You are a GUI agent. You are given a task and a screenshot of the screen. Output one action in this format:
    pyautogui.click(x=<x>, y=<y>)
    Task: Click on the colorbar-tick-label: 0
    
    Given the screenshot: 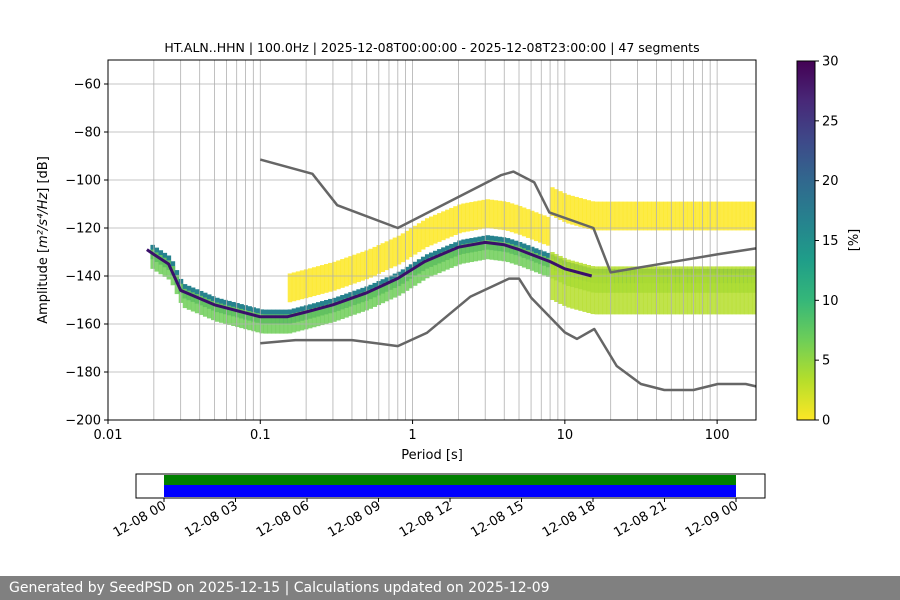 What is the action you would take?
    pyautogui.click(x=826, y=421)
    